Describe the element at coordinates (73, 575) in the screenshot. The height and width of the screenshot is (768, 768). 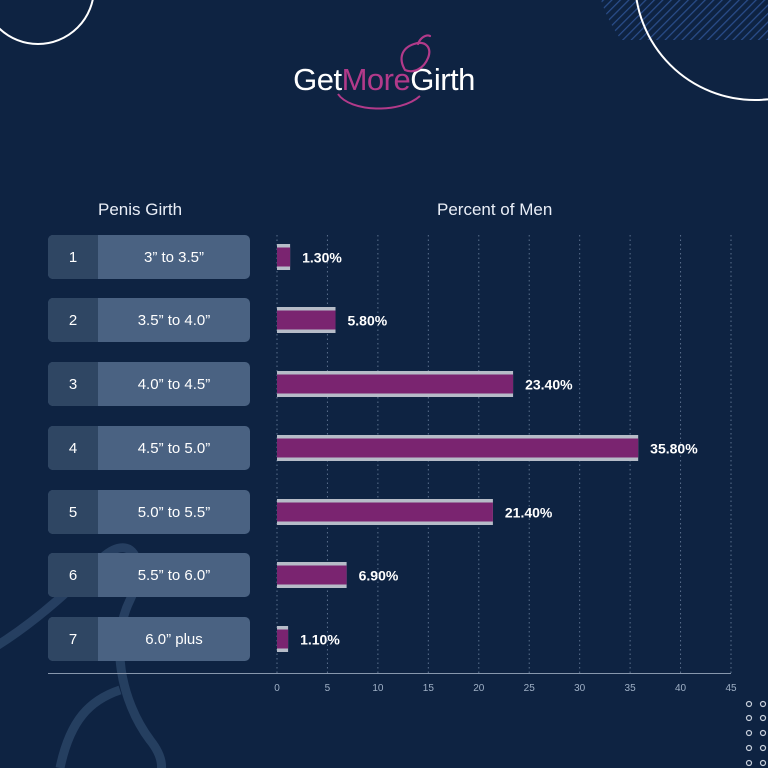
I see `row-rank: 6` at that location.